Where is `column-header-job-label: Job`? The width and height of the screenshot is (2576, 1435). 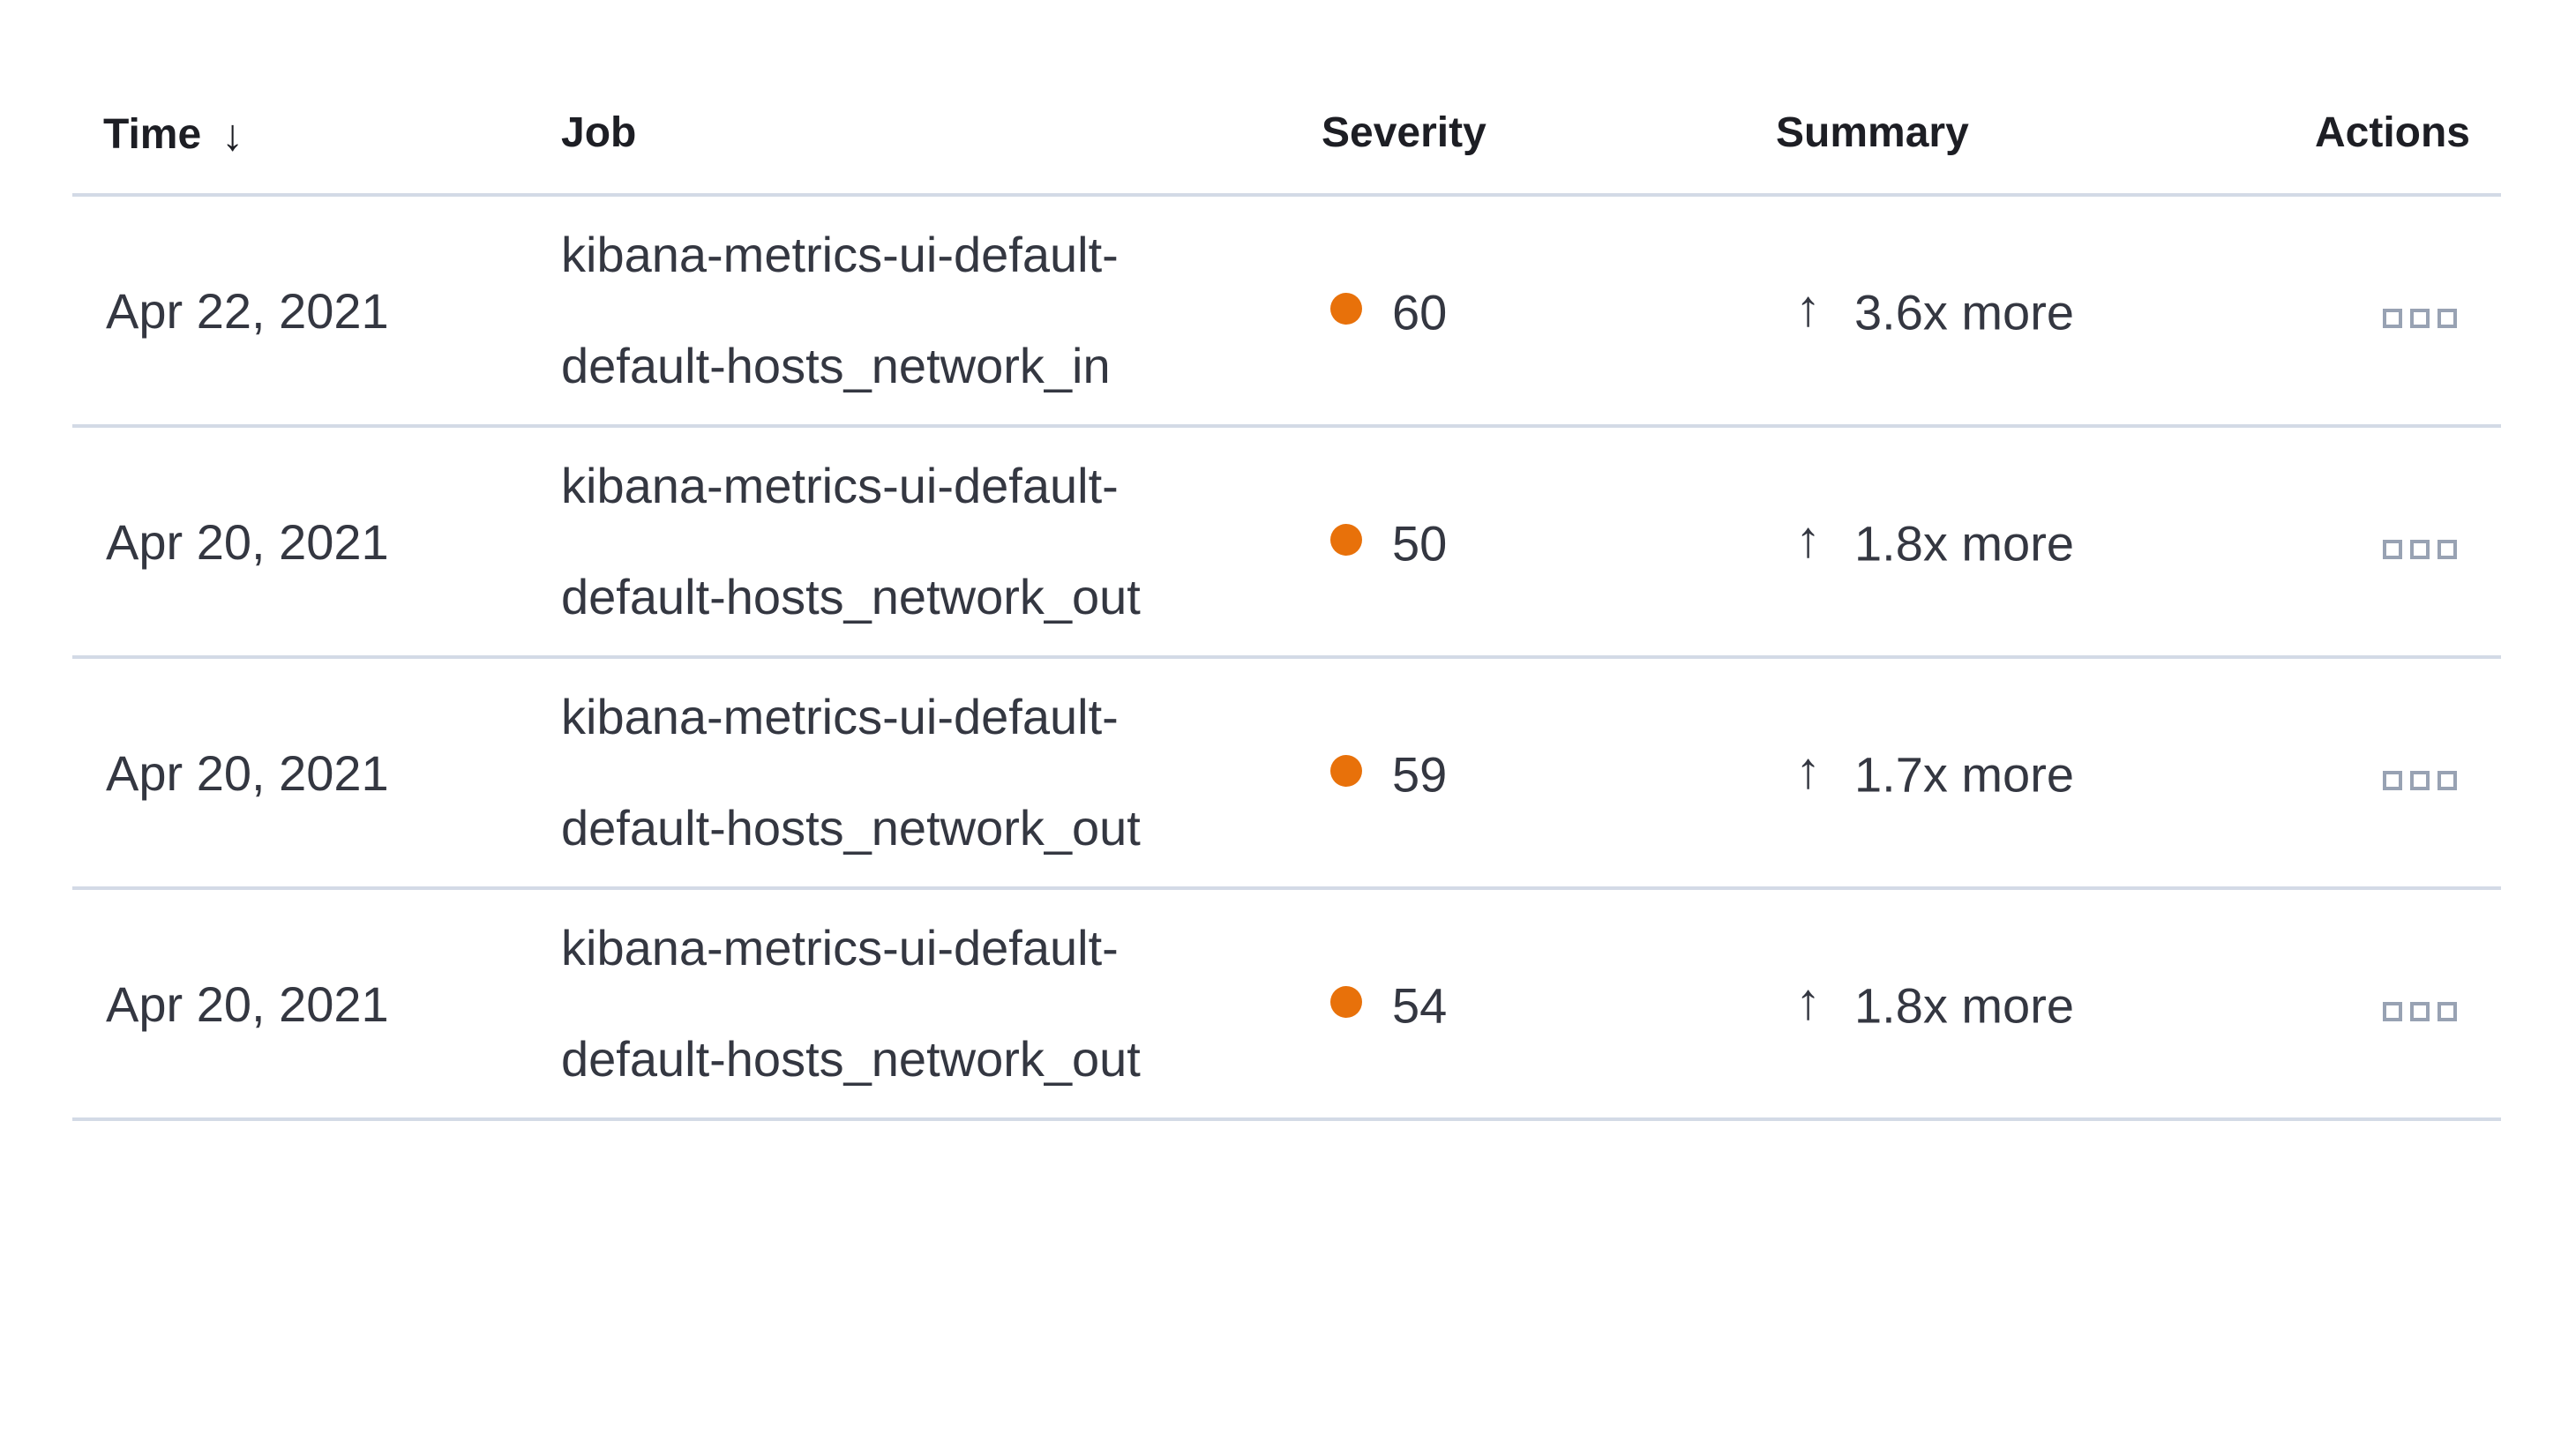
column-header-job-label: Job is located at coordinates (599, 132).